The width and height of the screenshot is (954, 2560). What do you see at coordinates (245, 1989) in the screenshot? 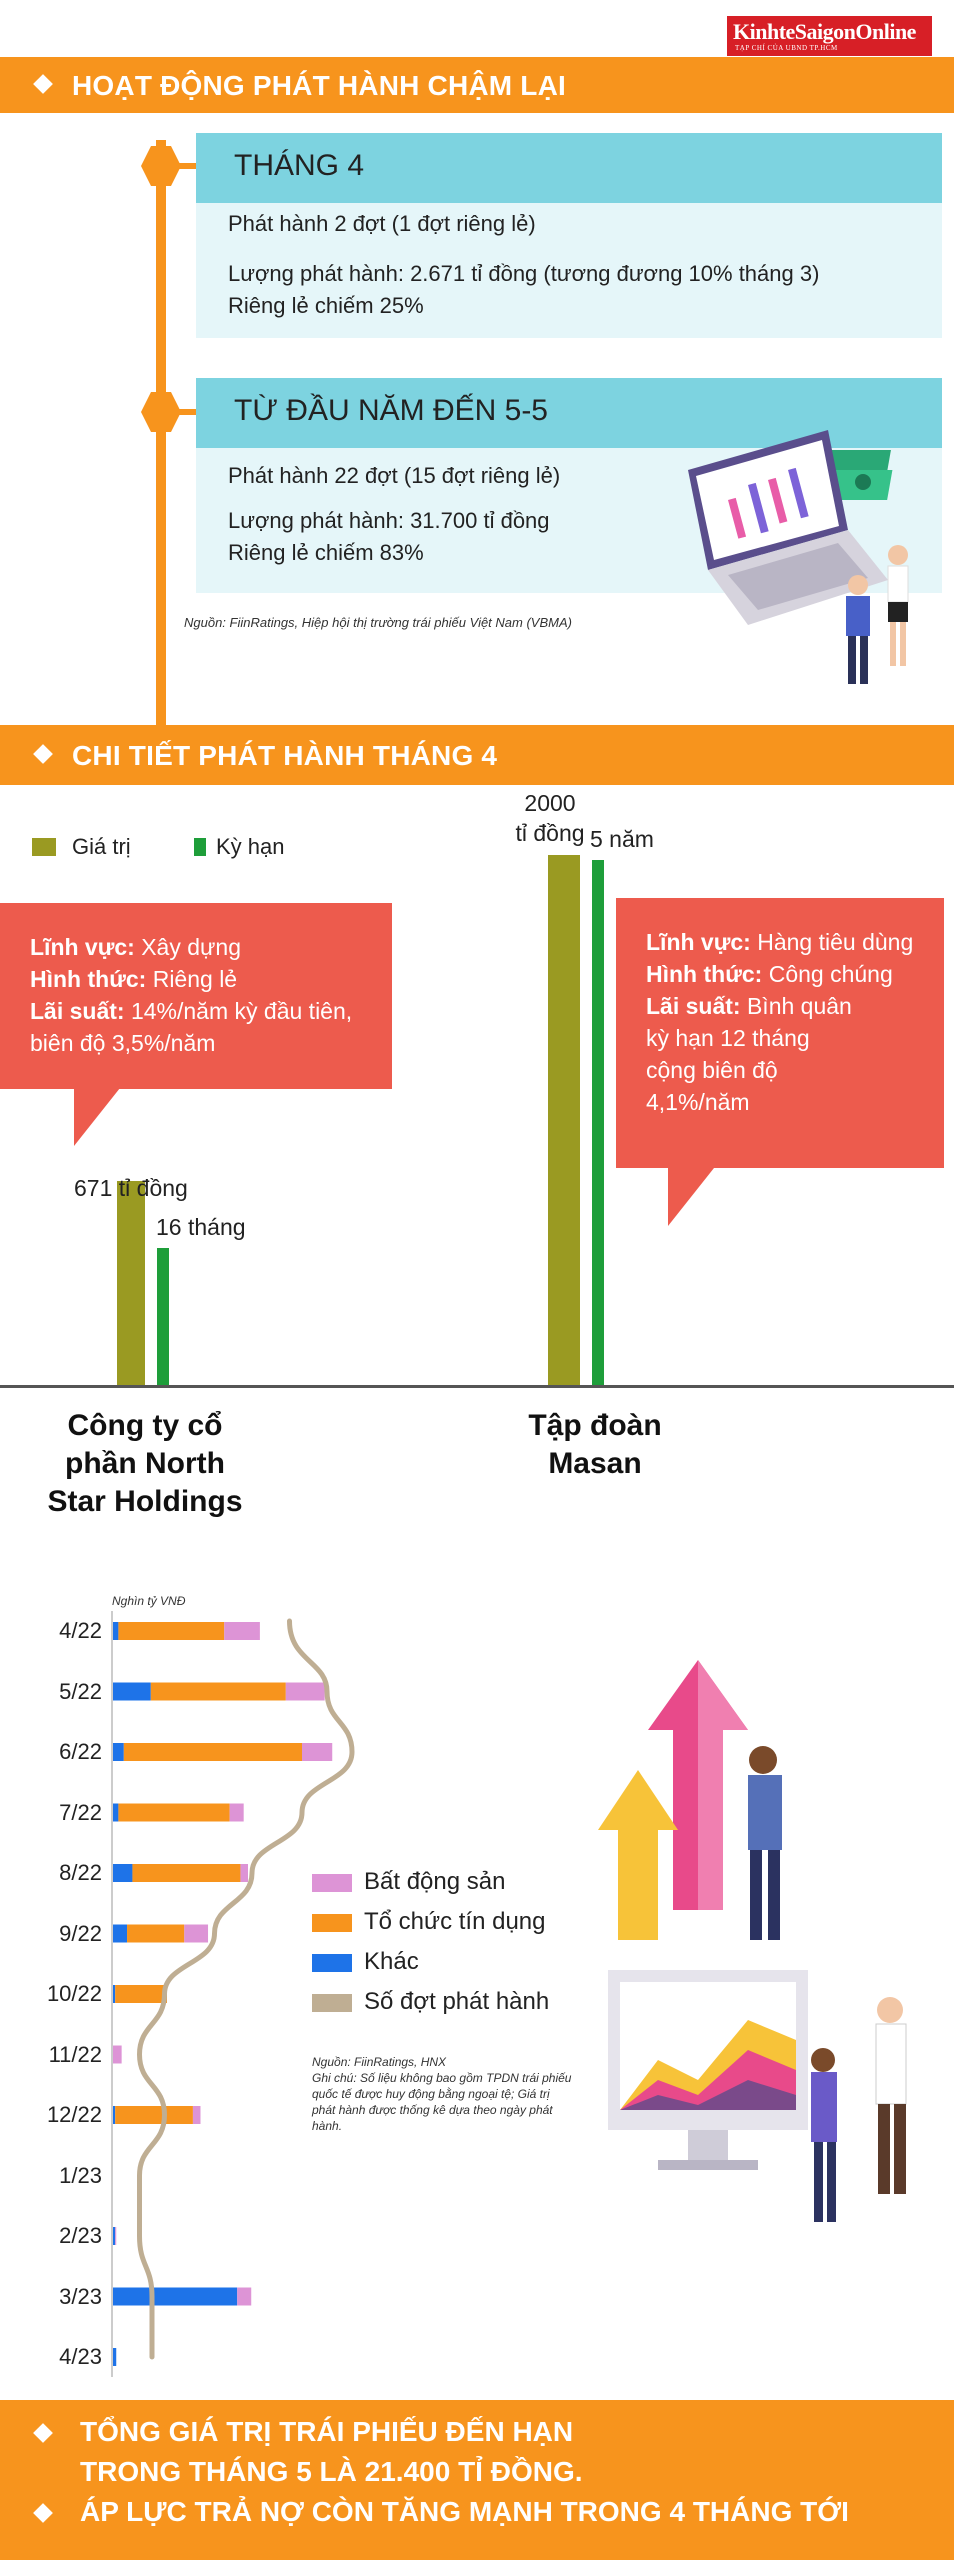
I see `count-line` at bounding box center [245, 1989].